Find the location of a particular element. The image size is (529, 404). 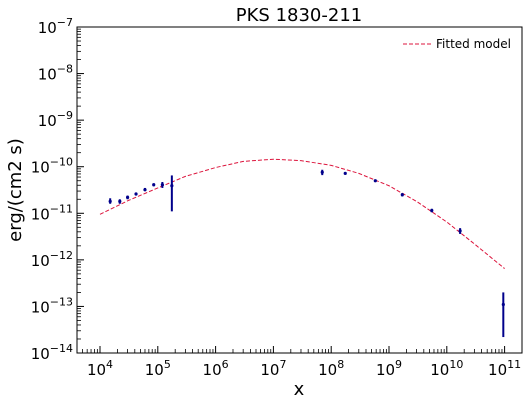

y-tick-label: 10⁻⁸ is located at coordinates (55, 73).